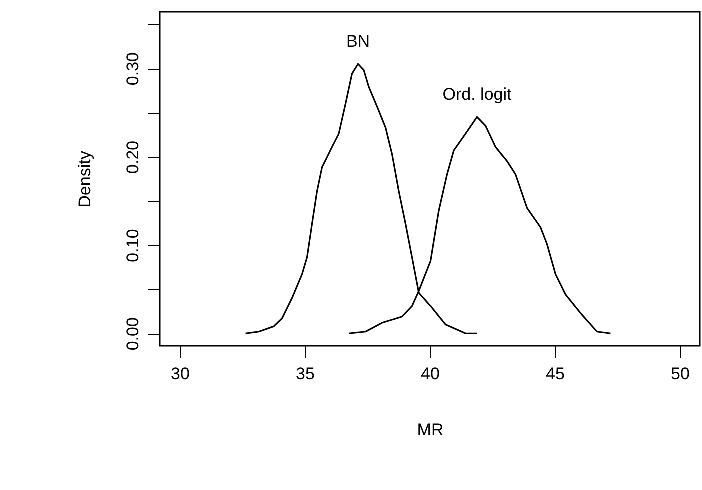  I want to click on series-label: BN, so click(358, 42).